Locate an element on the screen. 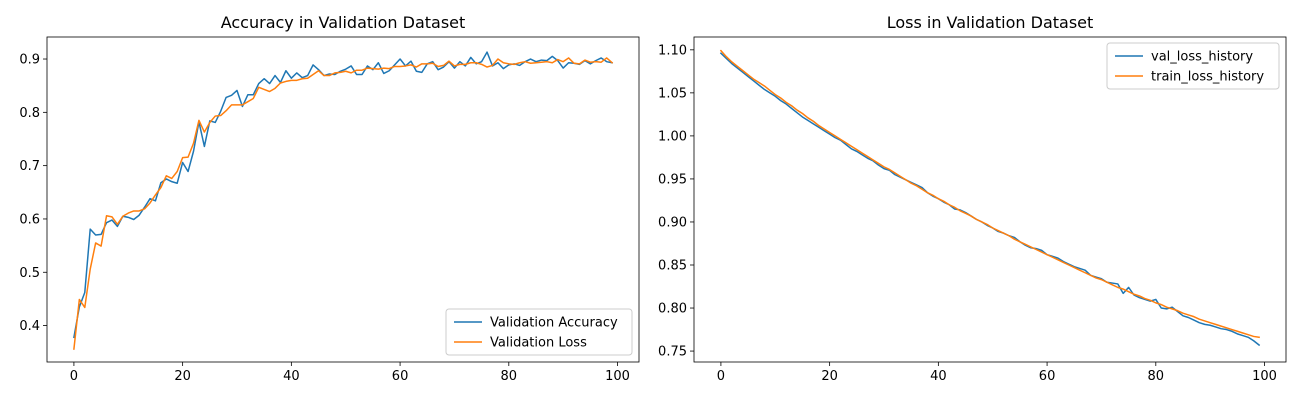  y-tick-label: 0.85 is located at coordinates (672, 265).